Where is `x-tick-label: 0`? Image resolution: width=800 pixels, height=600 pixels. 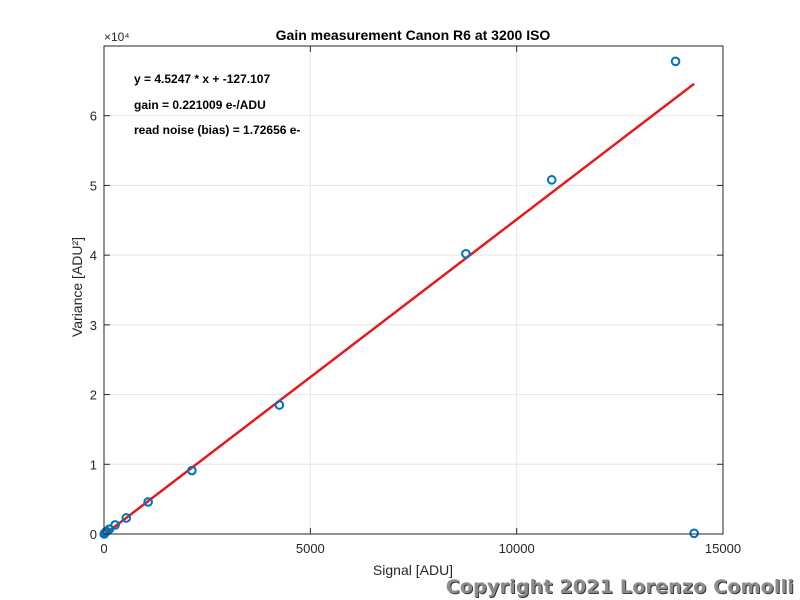 x-tick-label: 0 is located at coordinates (103, 548).